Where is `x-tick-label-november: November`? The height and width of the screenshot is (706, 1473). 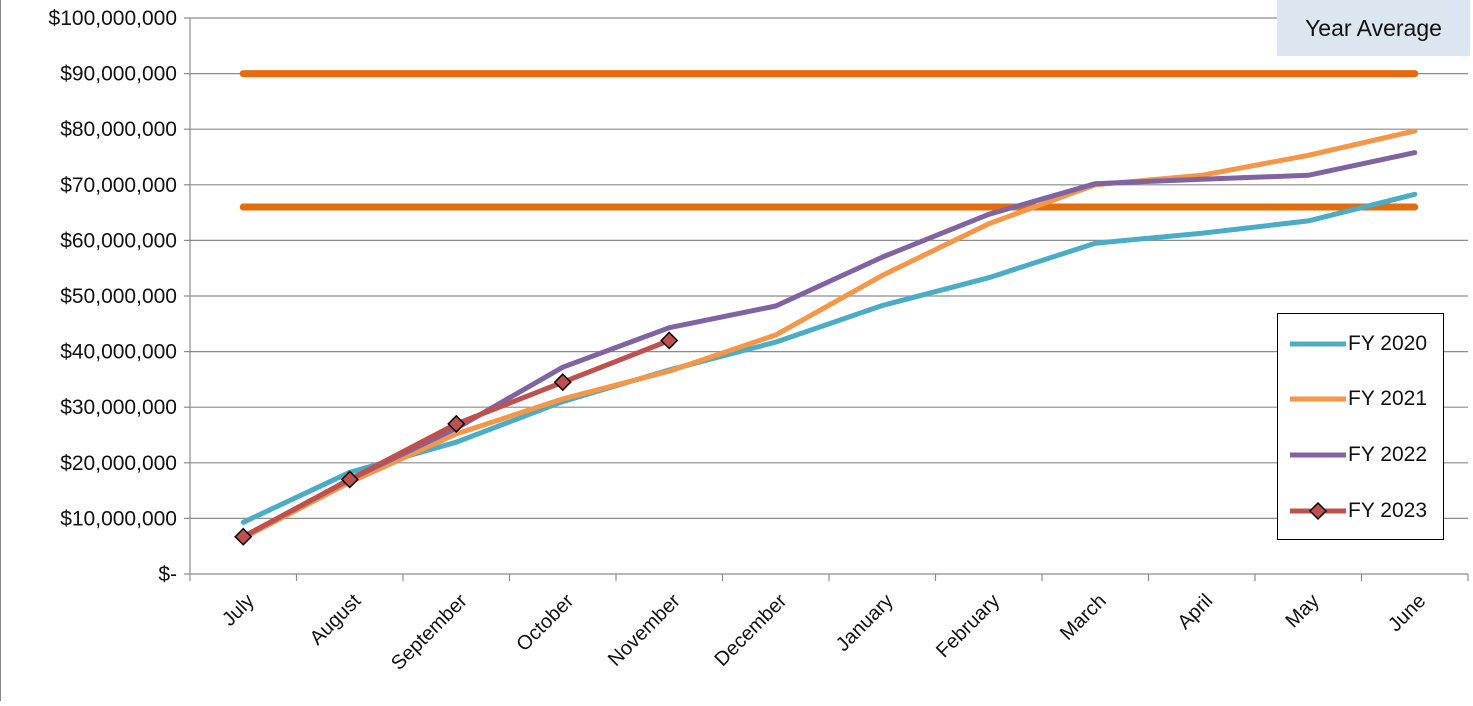
x-tick-label-november: November is located at coordinates (644, 630).